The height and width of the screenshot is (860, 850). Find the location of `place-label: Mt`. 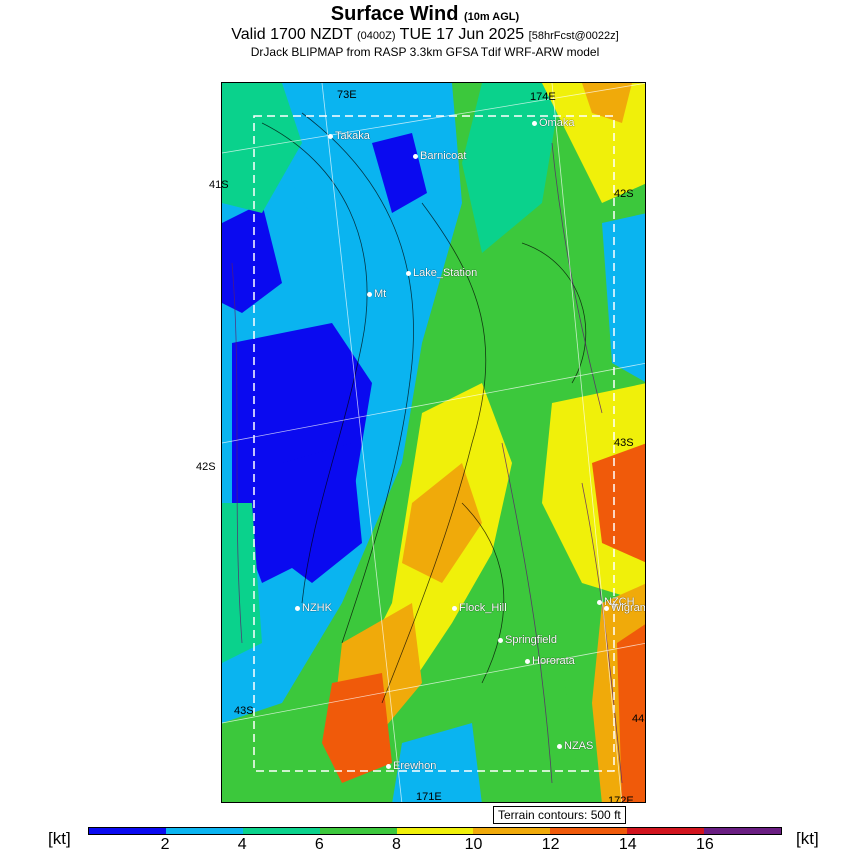

place-label: Mt is located at coordinates (376, 294).